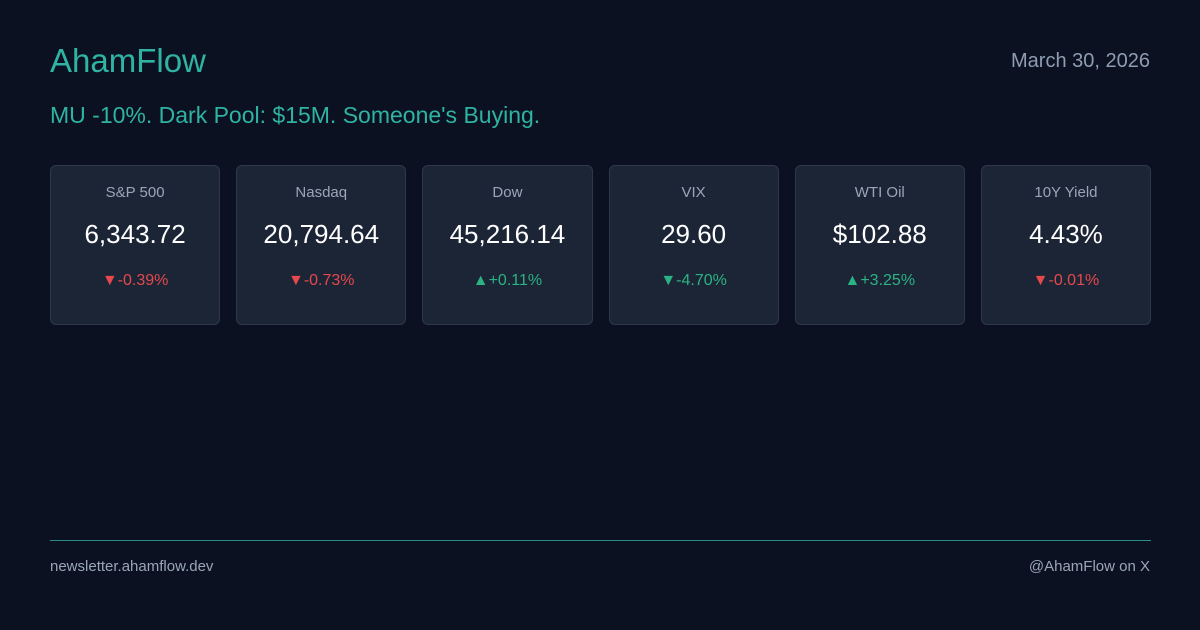 This screenshot has width=1200, height=630. Describe the element at coordinates (879, 234) in the screenshot. I see `card-value: $102.88` at that location.